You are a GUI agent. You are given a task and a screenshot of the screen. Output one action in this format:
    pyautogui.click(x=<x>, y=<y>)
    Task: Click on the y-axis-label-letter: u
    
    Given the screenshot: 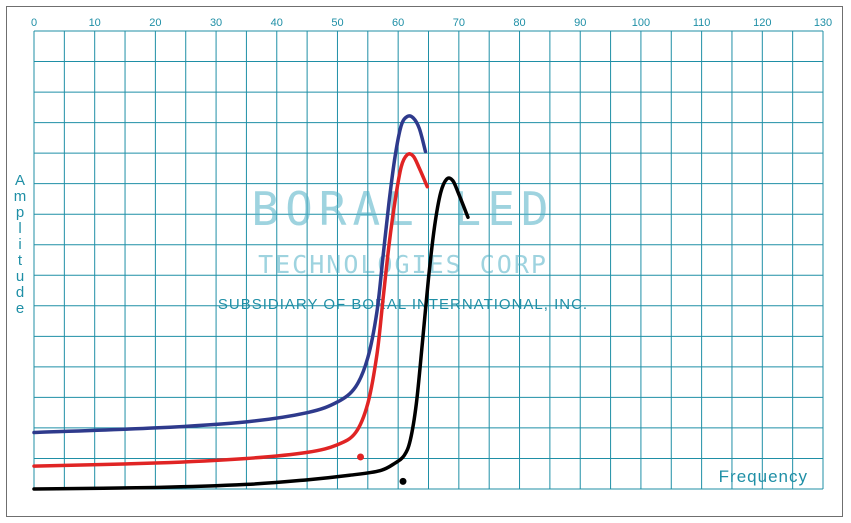 What is the action you would take?
    pyautogui.click(x=20, y=276)
    